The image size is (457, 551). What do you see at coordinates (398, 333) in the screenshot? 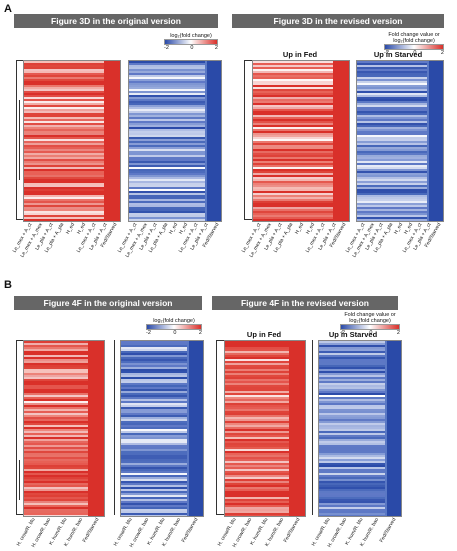
I see `legend-tick: 2` at bounding box center [398, 333].